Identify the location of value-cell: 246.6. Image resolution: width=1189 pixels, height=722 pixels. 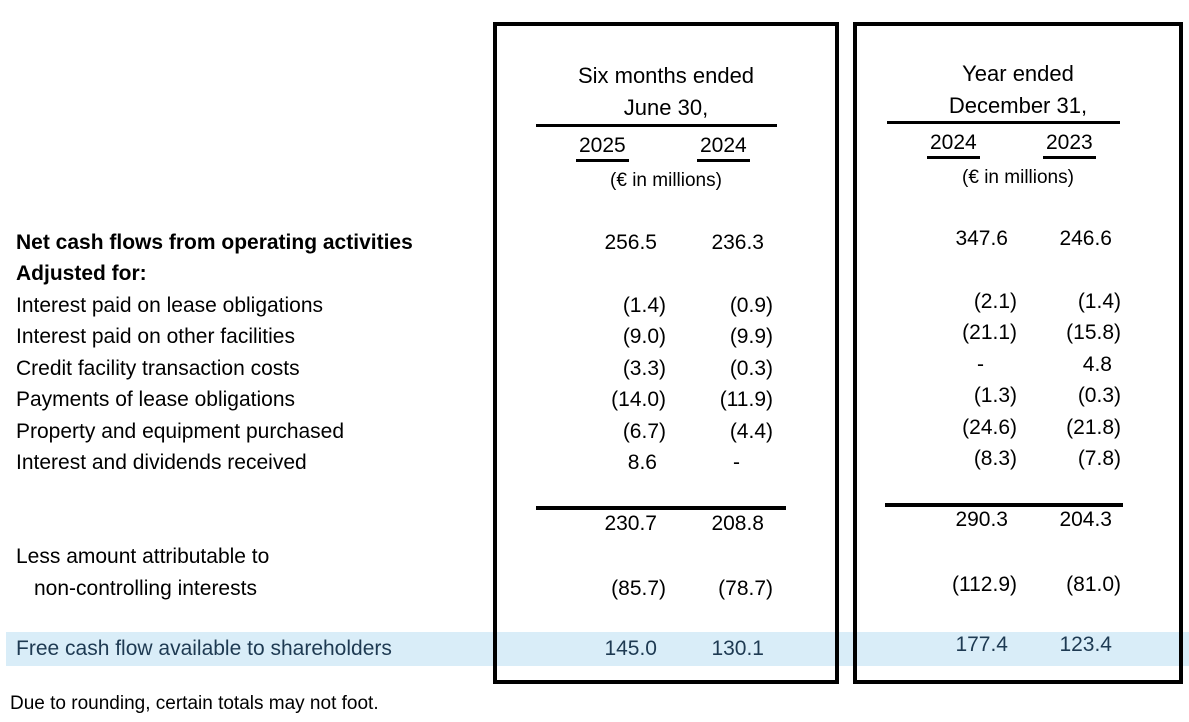
(1060, 238).